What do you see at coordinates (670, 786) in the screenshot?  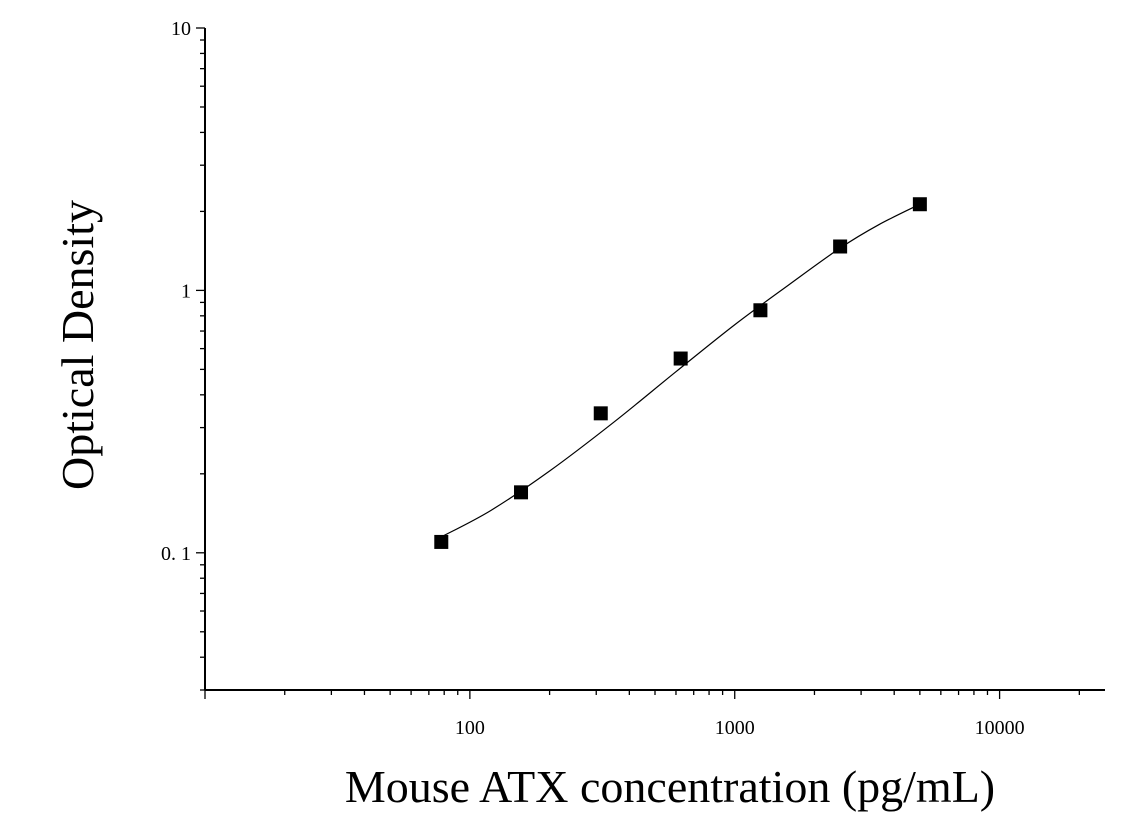 I see `x-axis-title: Mouse ATX concentration (pg/mL)` at bounding box center [670, 786].